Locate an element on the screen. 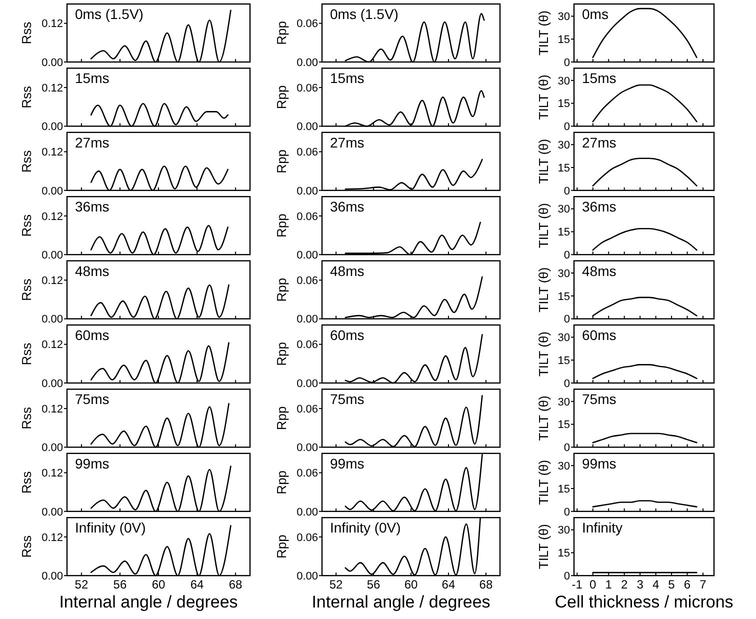  x-tick-label: 2 is located at coordinates (624, 585).